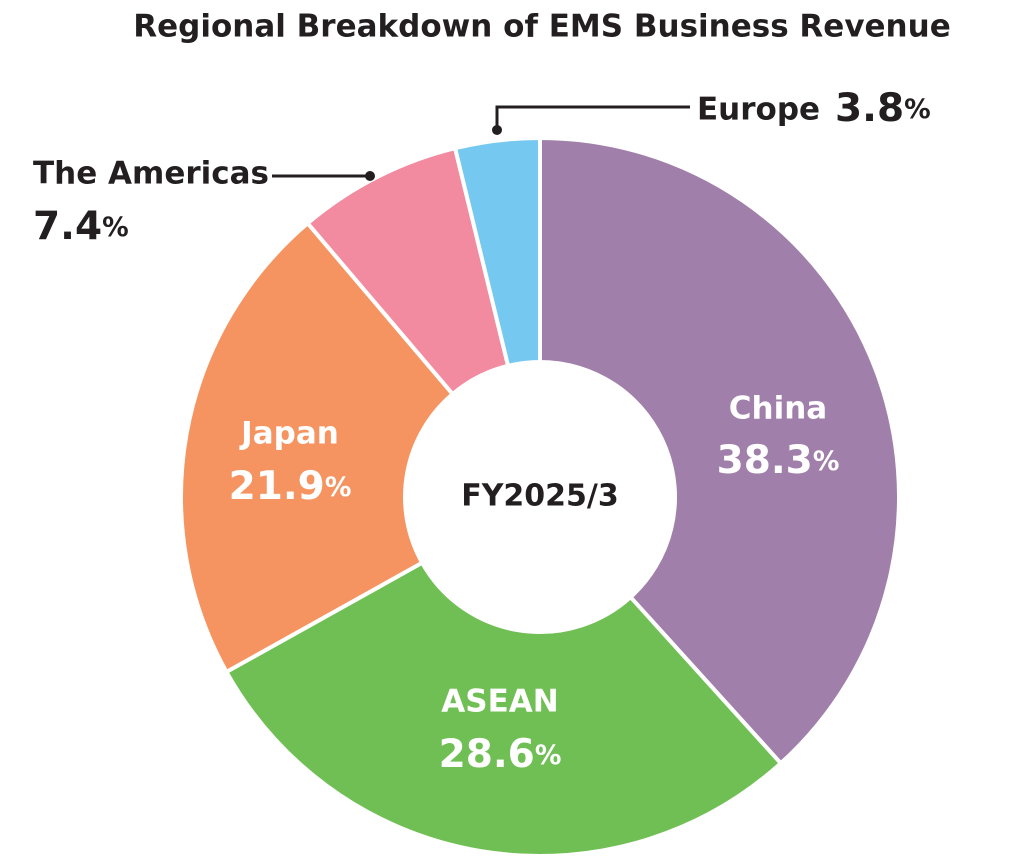 The height and width of the screenshot is (860, 1009). I want to click on slice-label: China, so click(778, 409).